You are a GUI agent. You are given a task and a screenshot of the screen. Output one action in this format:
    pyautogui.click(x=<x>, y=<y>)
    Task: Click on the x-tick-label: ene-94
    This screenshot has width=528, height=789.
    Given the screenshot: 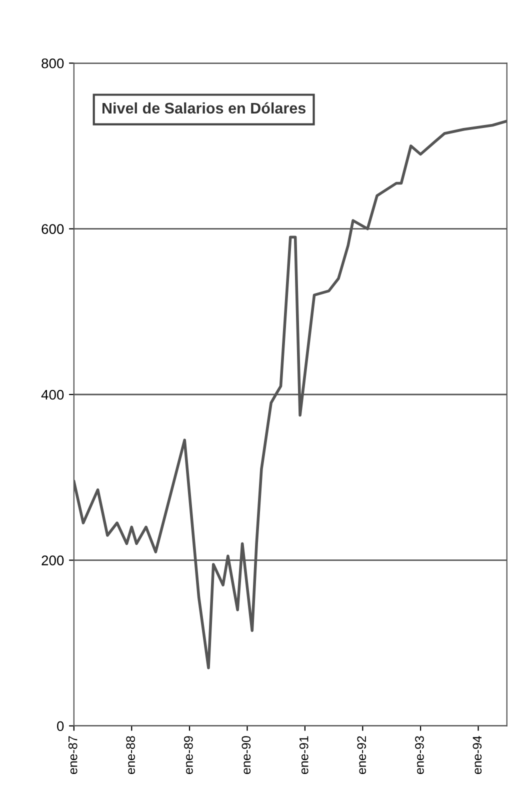 What is the action you would take?
    pyautogui.click(x=477, y=755)
    